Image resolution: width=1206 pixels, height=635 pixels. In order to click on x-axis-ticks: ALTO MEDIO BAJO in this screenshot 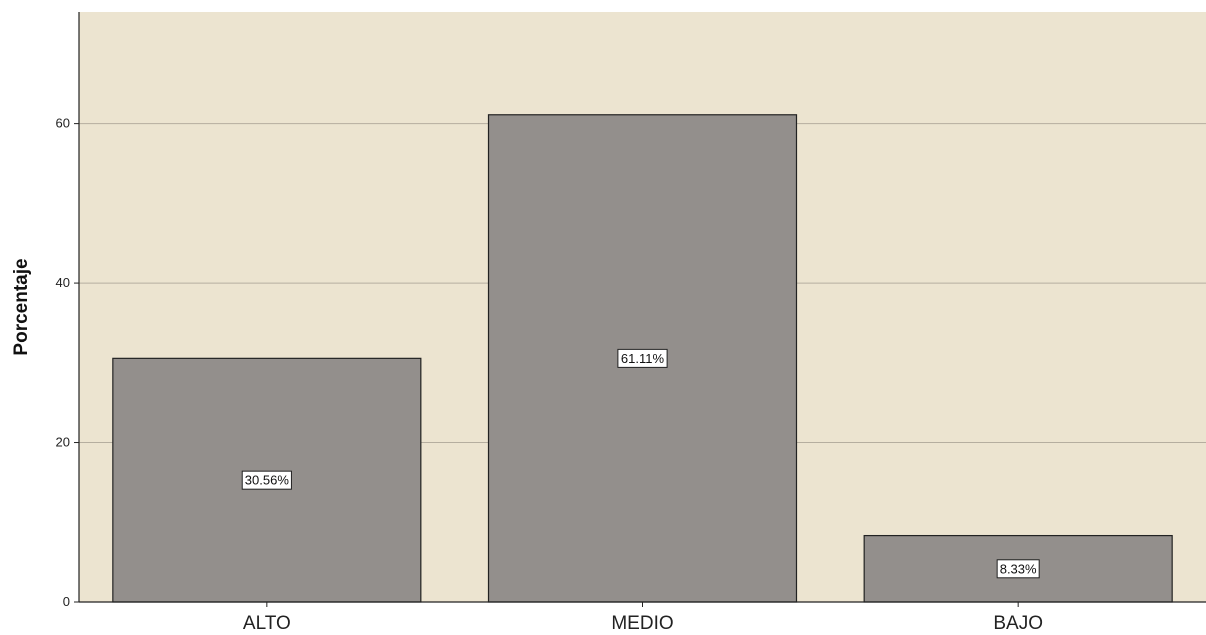, I will do `click(643, 618)`.